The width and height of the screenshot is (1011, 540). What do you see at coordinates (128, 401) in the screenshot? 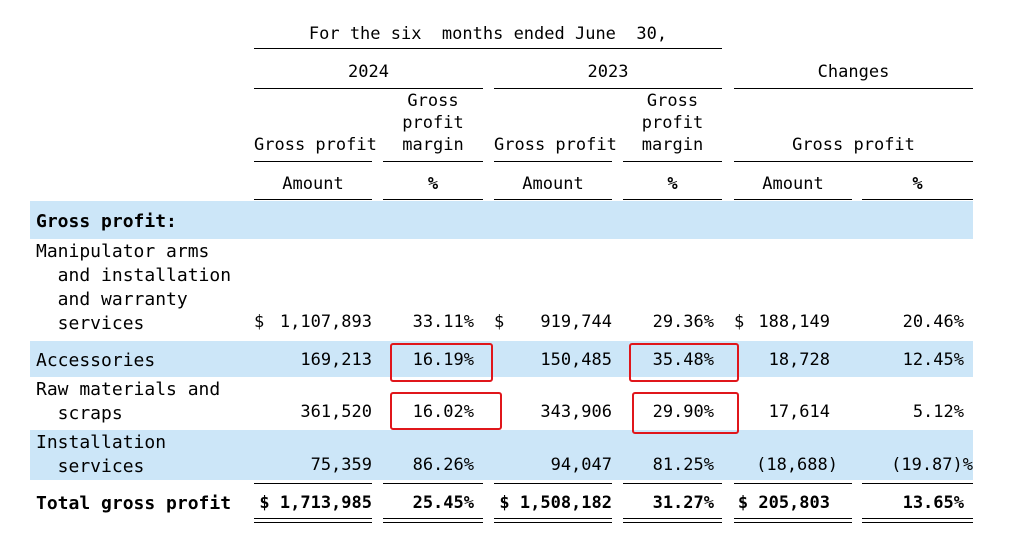
I see `row-label-raw-materials: Raw materials and scraps` at bounding box center [128, 401].